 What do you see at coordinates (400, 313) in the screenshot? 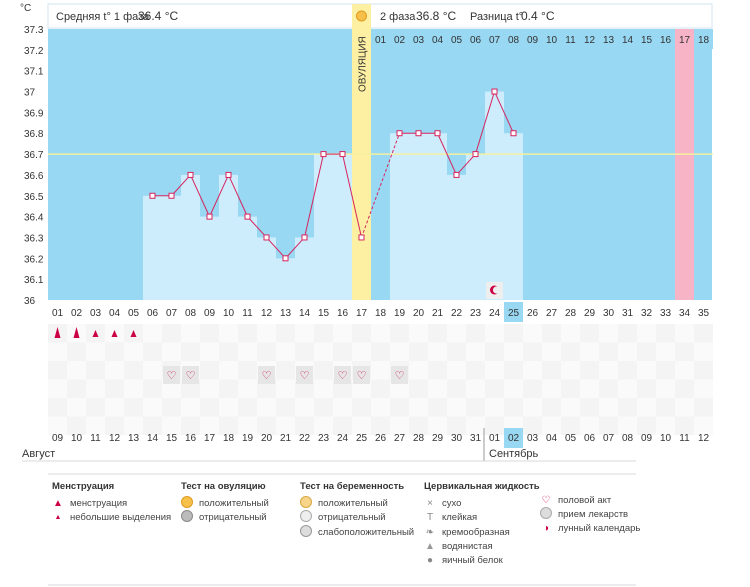
I see `cycle-day-label: 19` at bounding box center [400, 313].